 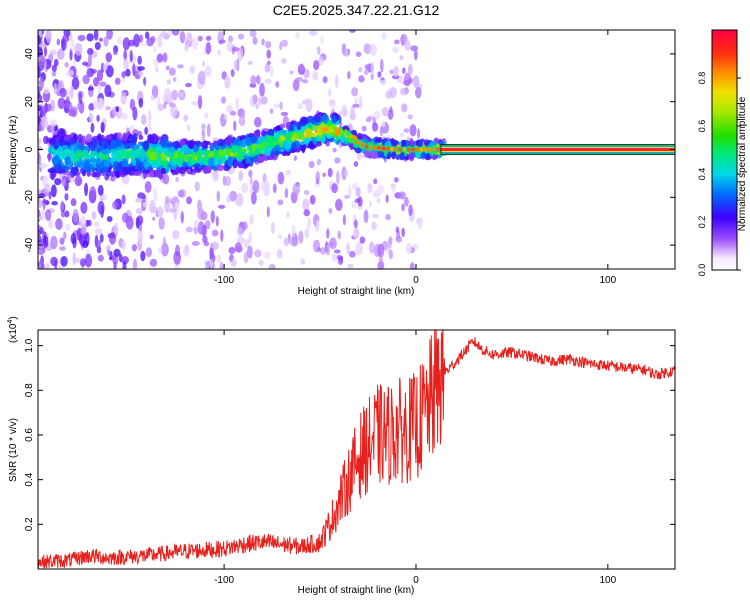 I want to click on colorbar-tick-label: 0.6, so click(x=702, y=126).